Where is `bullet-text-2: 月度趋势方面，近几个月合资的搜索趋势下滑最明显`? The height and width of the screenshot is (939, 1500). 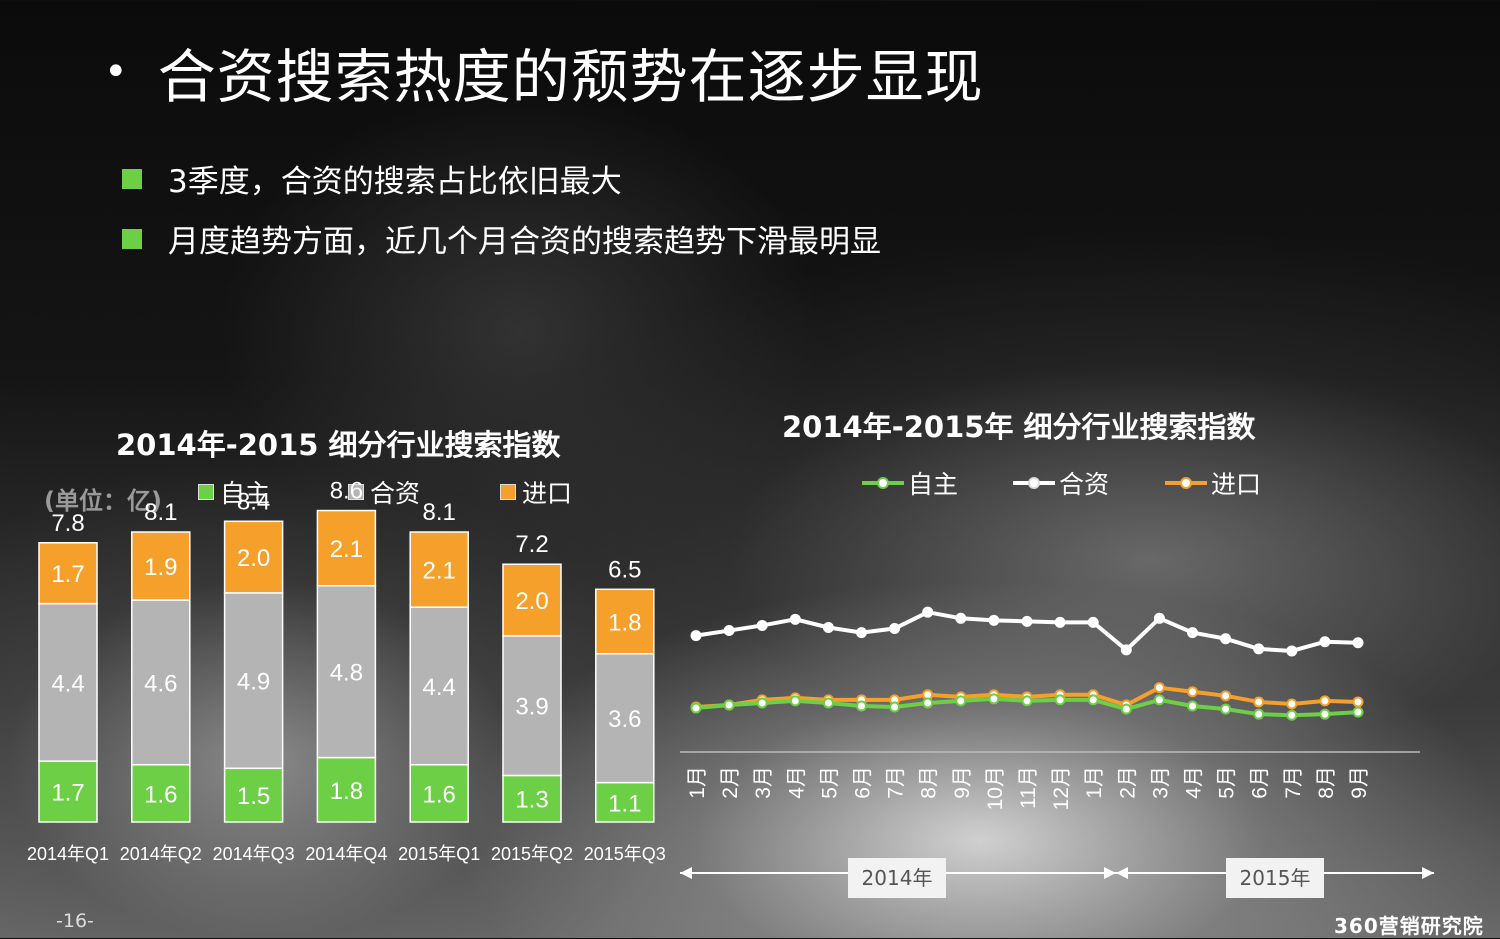
bullet-text-2: 月度趋势方面，近几个月合资的搜索趋势下滑最明显 is located at coordinates (524, 242).